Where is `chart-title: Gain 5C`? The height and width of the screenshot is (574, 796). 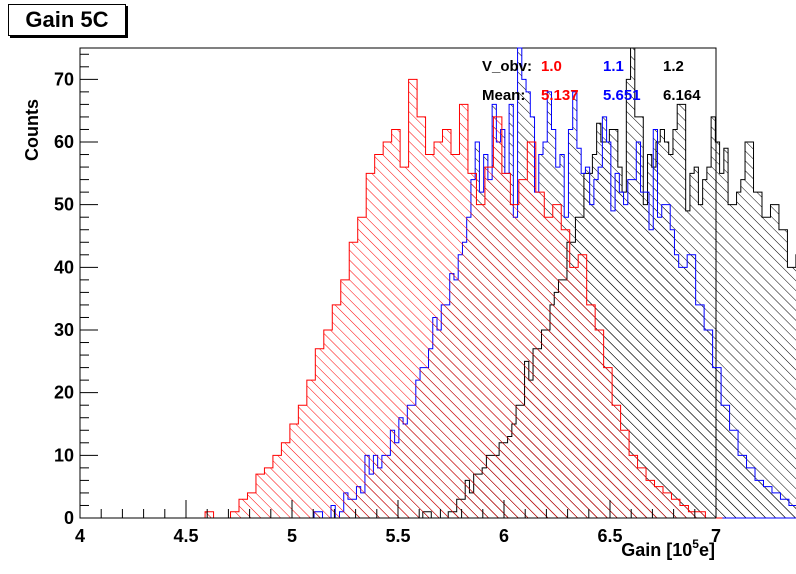
chart-title: Gain 5C is located at coordinates (67, 20).